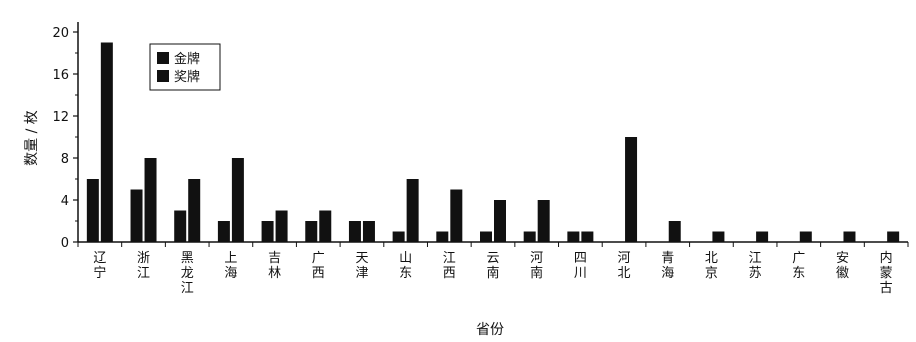 This screenshot has height=342, width=916. What do you see at coordinates (490, 330) in the screenshot?
I see `x-axis-title: 省份` at bounding box center [490, 330].